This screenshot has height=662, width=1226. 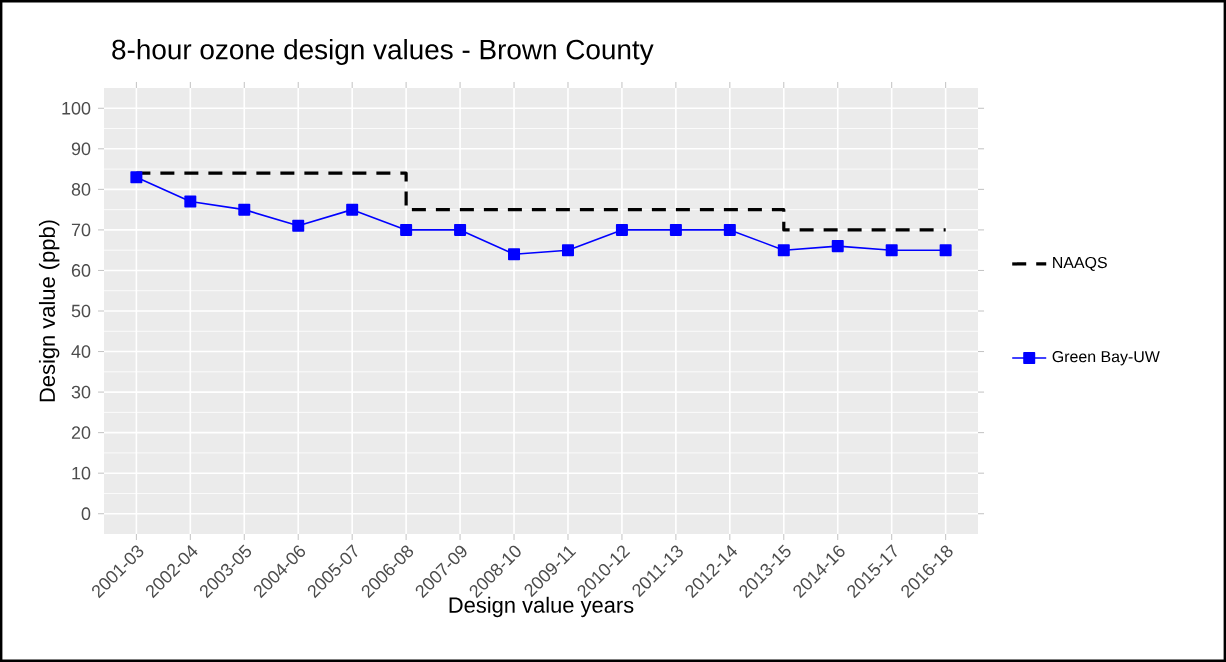 I want to click on y-tick-label: 40, so click(x=81, y=351).